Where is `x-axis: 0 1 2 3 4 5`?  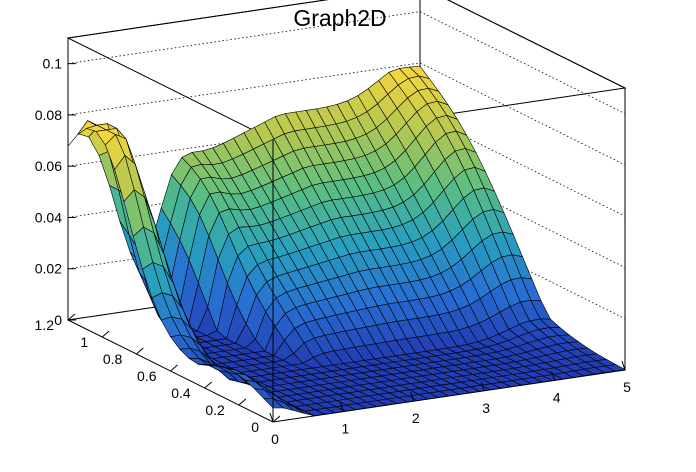
x-axis: 0 1 2 3 4 5 is located at coordinates (450, 403).